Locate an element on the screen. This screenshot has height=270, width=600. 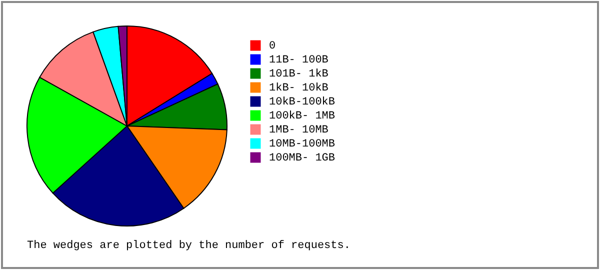
legend-label: 1MB- 10MB is located at coordinates (299, 130).